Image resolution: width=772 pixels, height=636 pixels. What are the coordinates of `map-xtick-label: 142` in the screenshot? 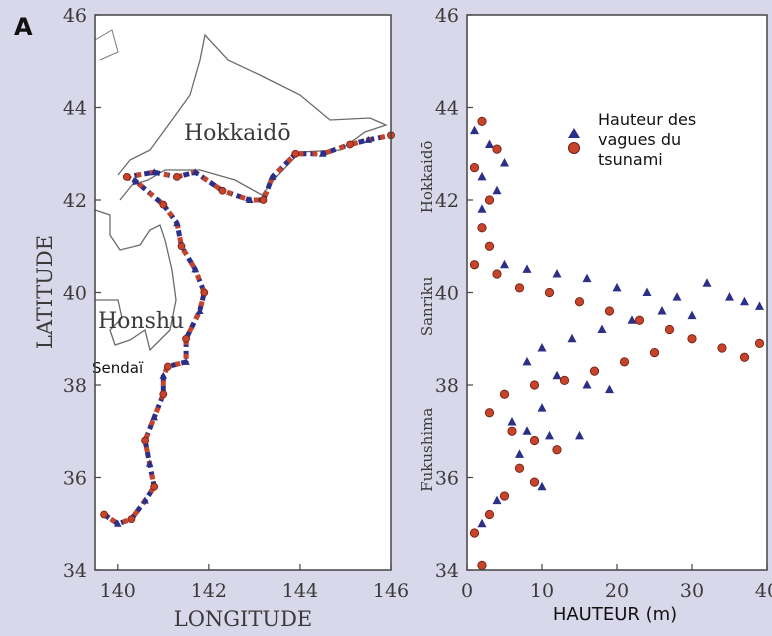 It's located at (209, 591).